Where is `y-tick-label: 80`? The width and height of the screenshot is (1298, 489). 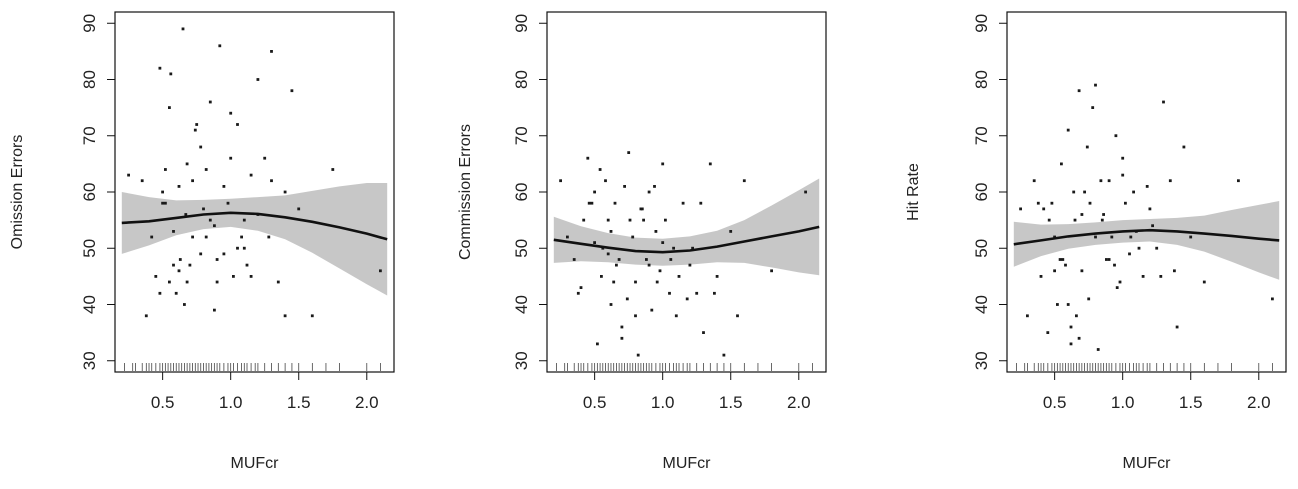 y-tick-label: 80 is located at coordinates (89, 79).